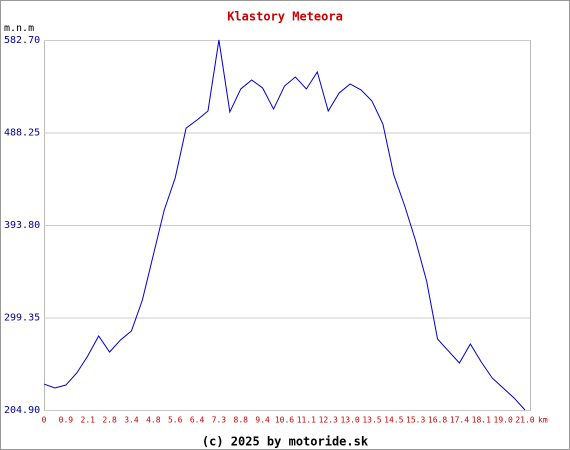 The height and width of the screenshot is (450, 570). Describe the element at coordinates (22, 40) in the screenshot. I see `y-tick-label: 582.70` at that location.